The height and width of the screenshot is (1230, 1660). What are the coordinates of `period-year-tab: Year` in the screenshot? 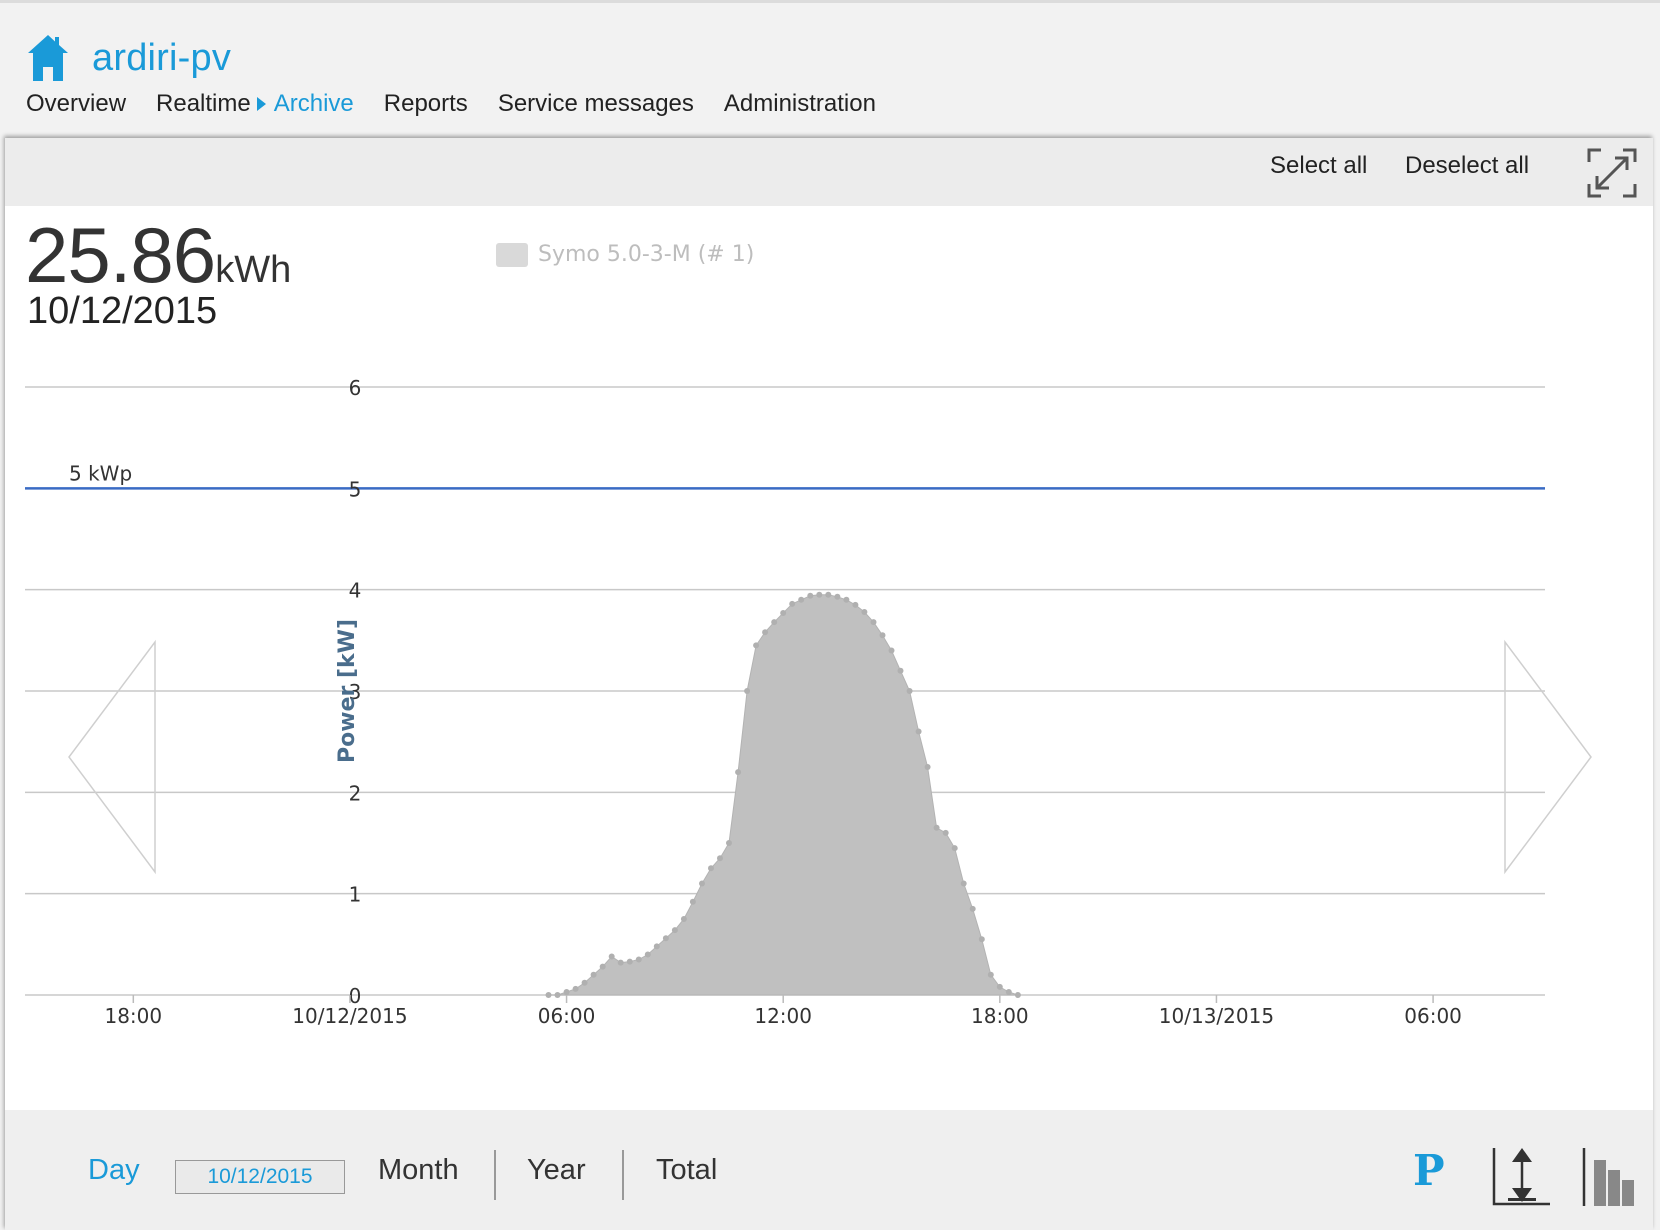 It's located at (556, 1170).